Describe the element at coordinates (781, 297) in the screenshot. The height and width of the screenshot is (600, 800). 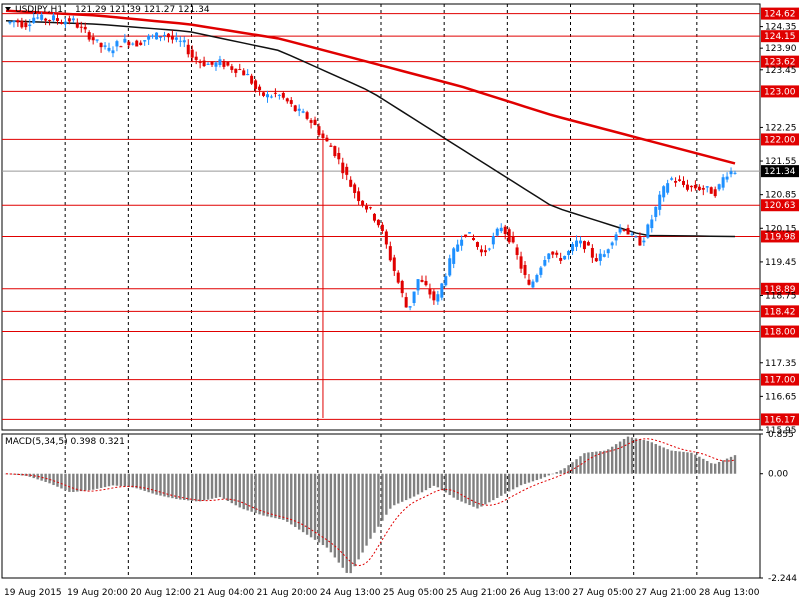
I see `y-tick-label: 118.75` at that location.